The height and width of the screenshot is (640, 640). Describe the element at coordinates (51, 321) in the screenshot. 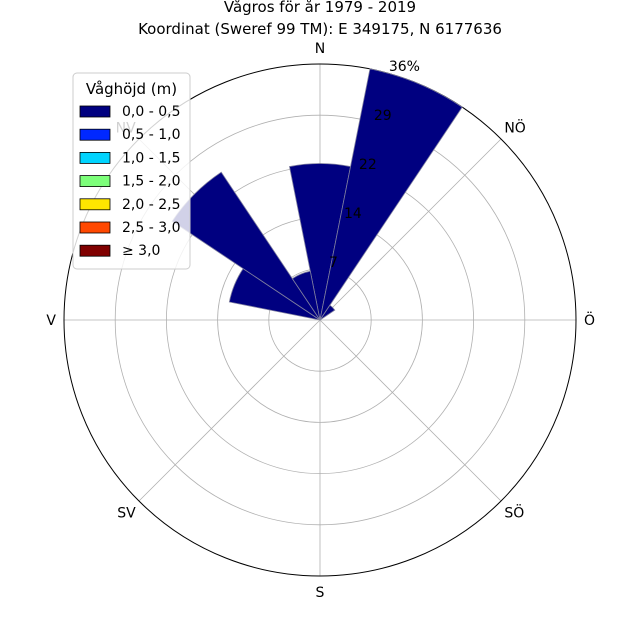

I see `direction-label-v: V` at that location.